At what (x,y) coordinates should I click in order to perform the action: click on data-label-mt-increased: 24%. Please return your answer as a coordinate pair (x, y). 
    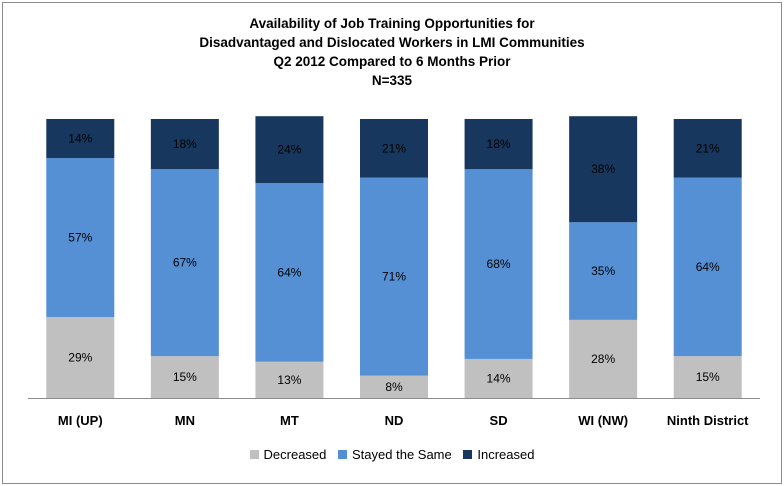
    Looking at the image, I should click on (289, 150).